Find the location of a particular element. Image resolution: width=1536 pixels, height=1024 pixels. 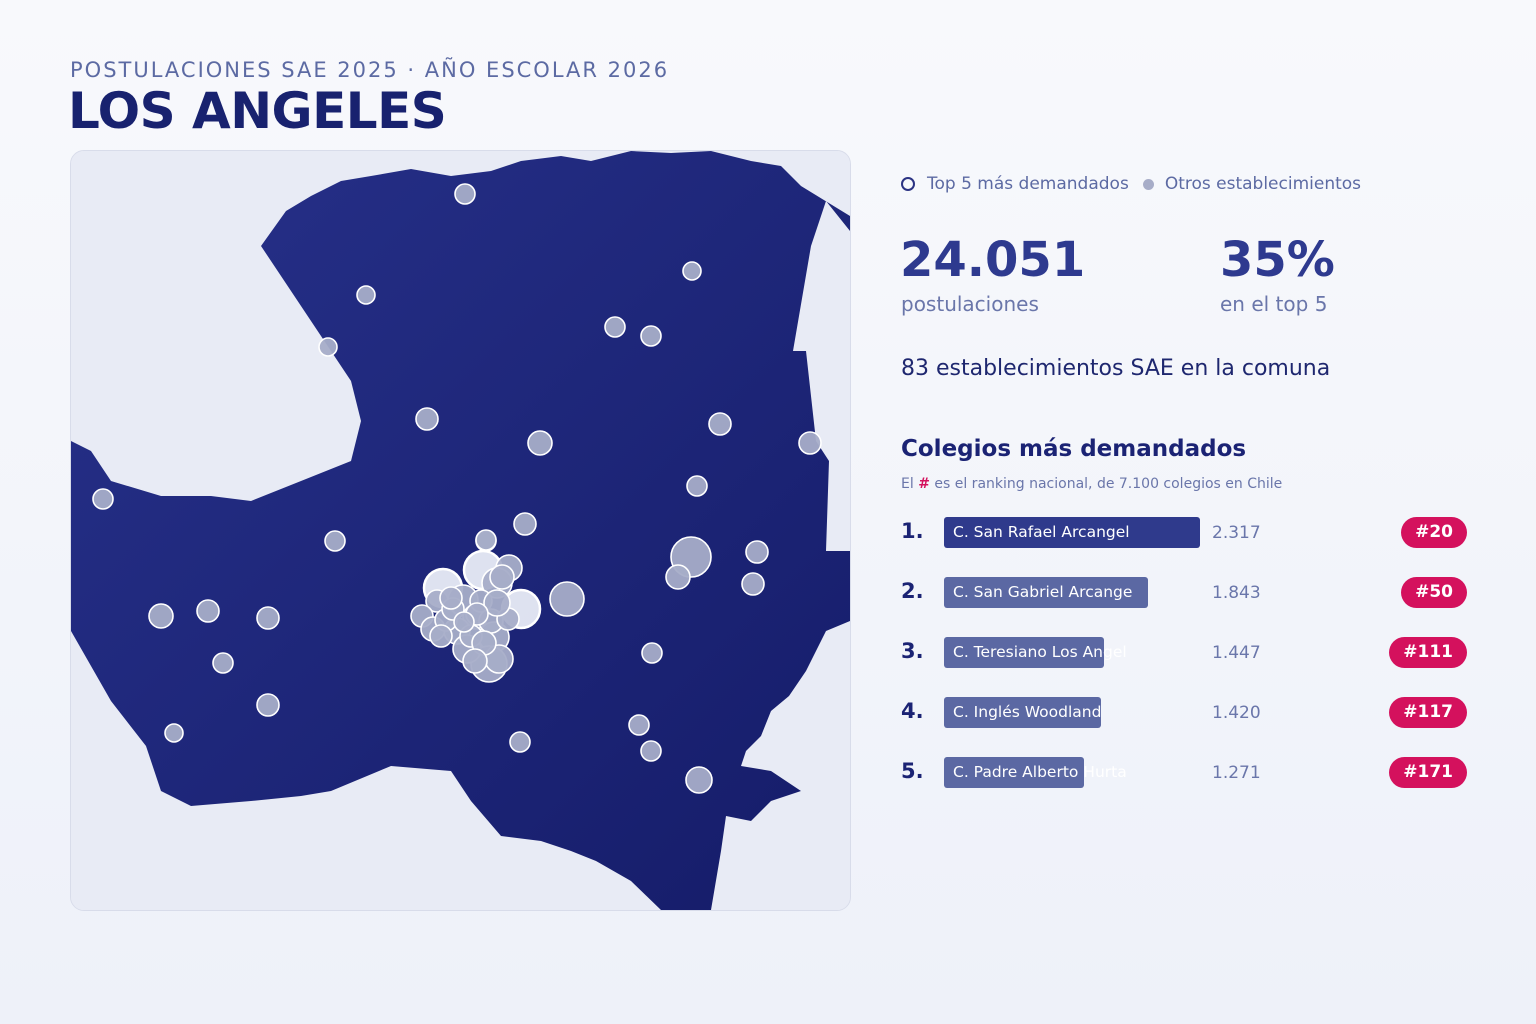

rank-position: 3. is located at coordinates (912, 651).